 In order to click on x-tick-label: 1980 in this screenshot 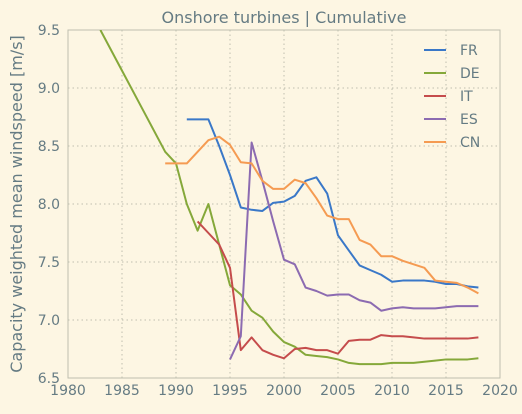, I will do `click(68, 391)`.